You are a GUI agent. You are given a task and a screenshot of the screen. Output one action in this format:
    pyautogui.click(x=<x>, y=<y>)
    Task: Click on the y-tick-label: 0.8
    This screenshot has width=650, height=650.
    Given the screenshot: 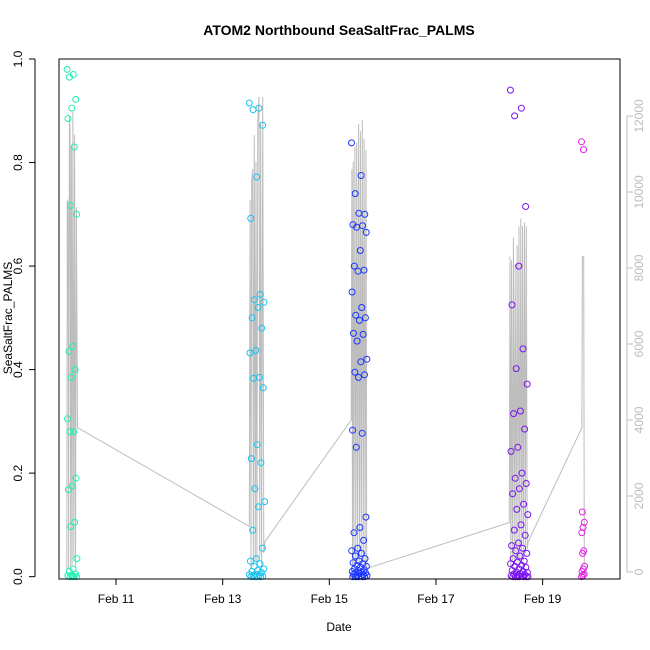 What is the action you would take?
    pyautogui.click(x=18, y=162)
    